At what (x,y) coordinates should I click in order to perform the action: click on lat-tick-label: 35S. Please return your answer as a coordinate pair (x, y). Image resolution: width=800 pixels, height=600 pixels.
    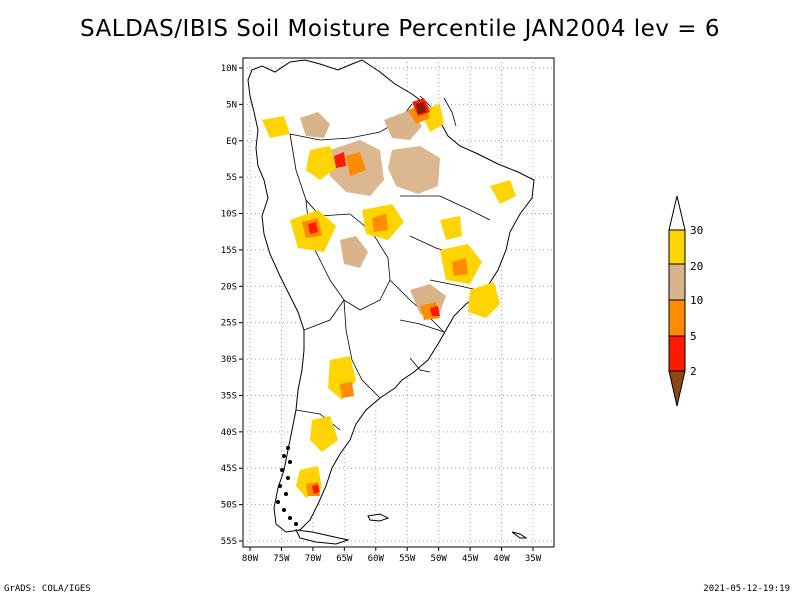
    Looking at the image, I should click on (229, 396).